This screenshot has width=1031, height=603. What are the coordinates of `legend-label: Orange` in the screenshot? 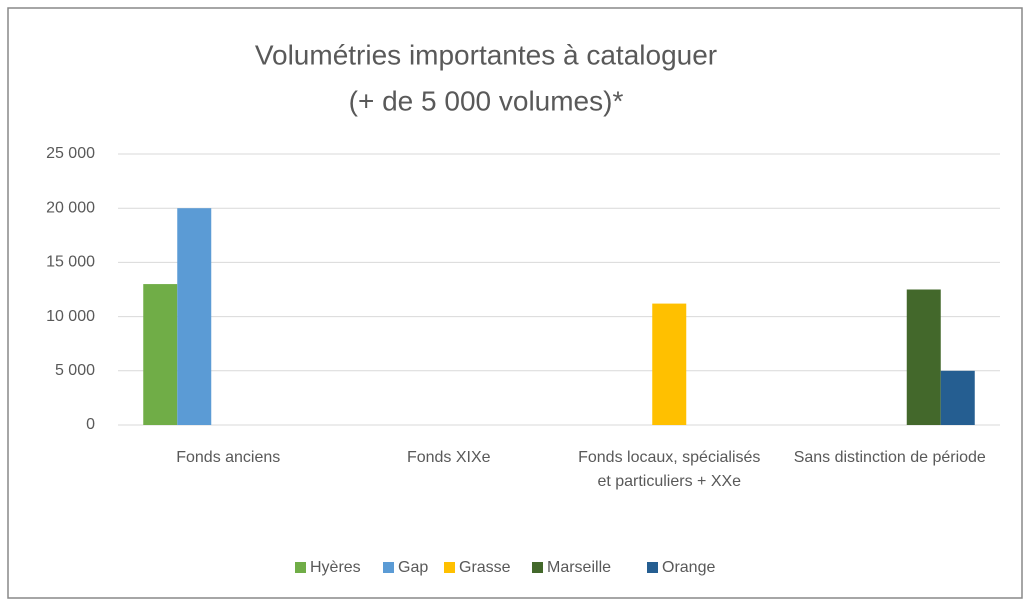 It's located at (688, 567).